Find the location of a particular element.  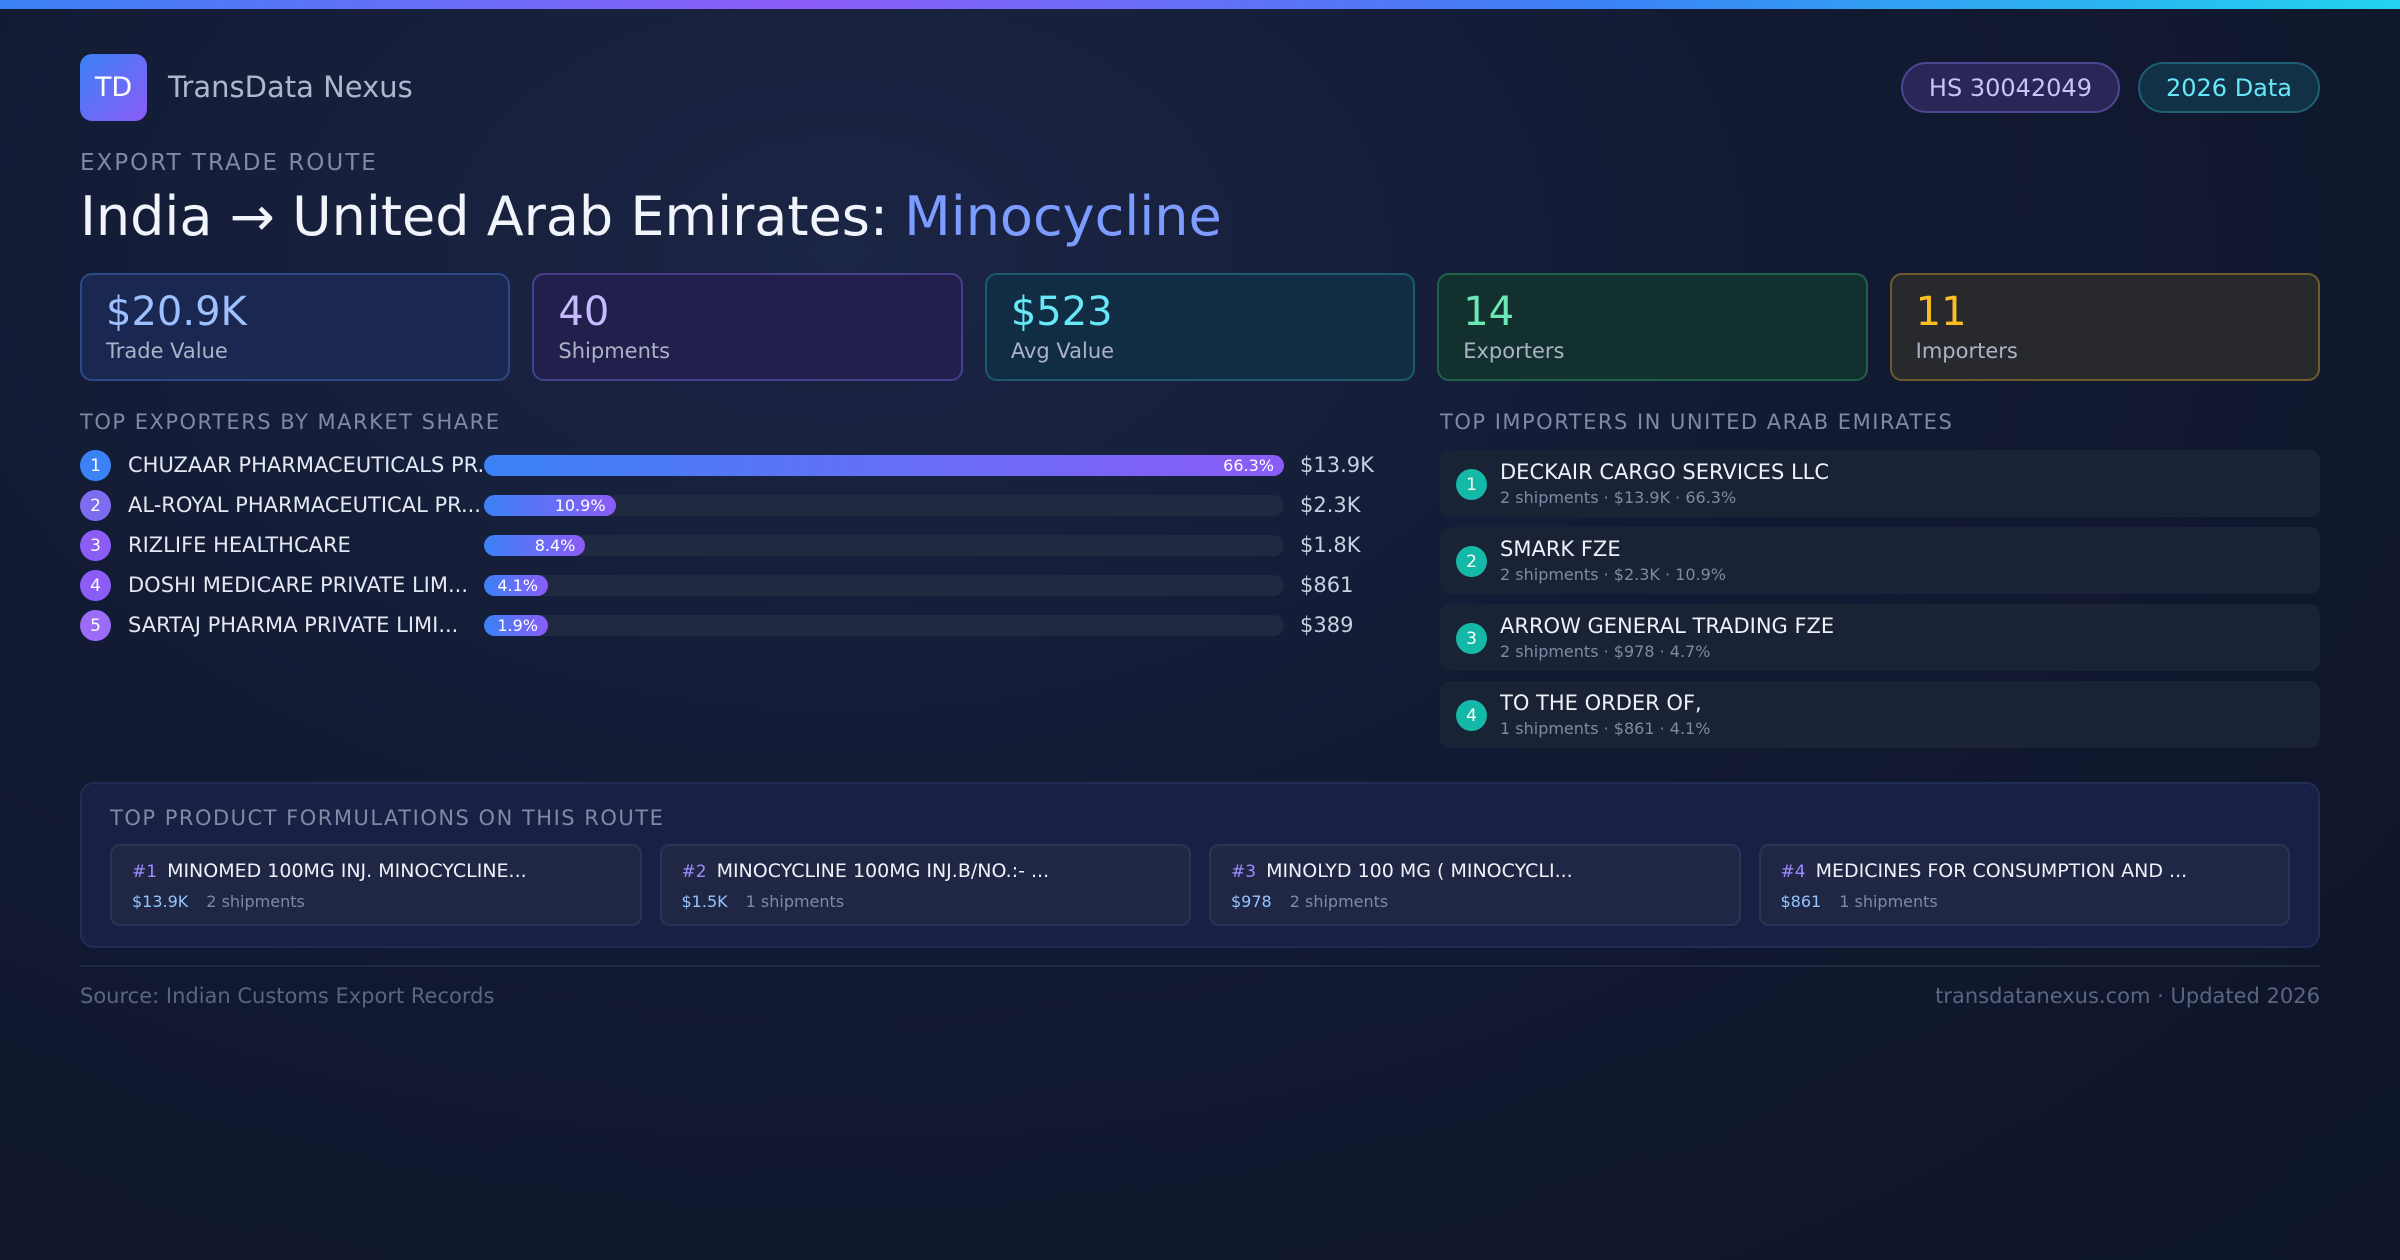

formulation-value: $978 is located at coordinates (1251, 901).